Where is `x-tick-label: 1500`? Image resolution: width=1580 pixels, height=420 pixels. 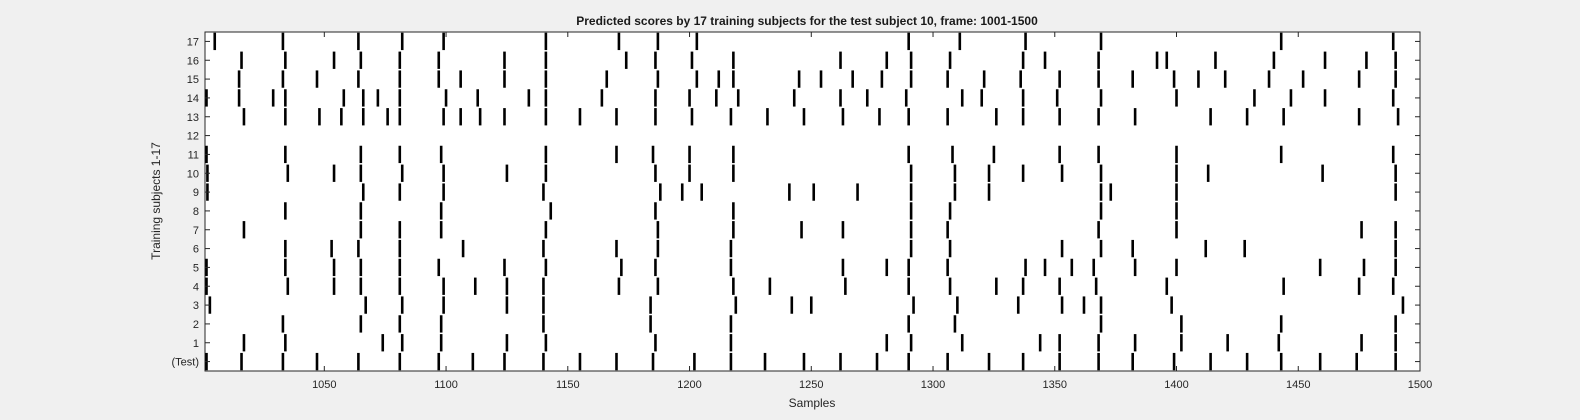
x-tick-label: 1500 is located at coordinates (1420, 385).